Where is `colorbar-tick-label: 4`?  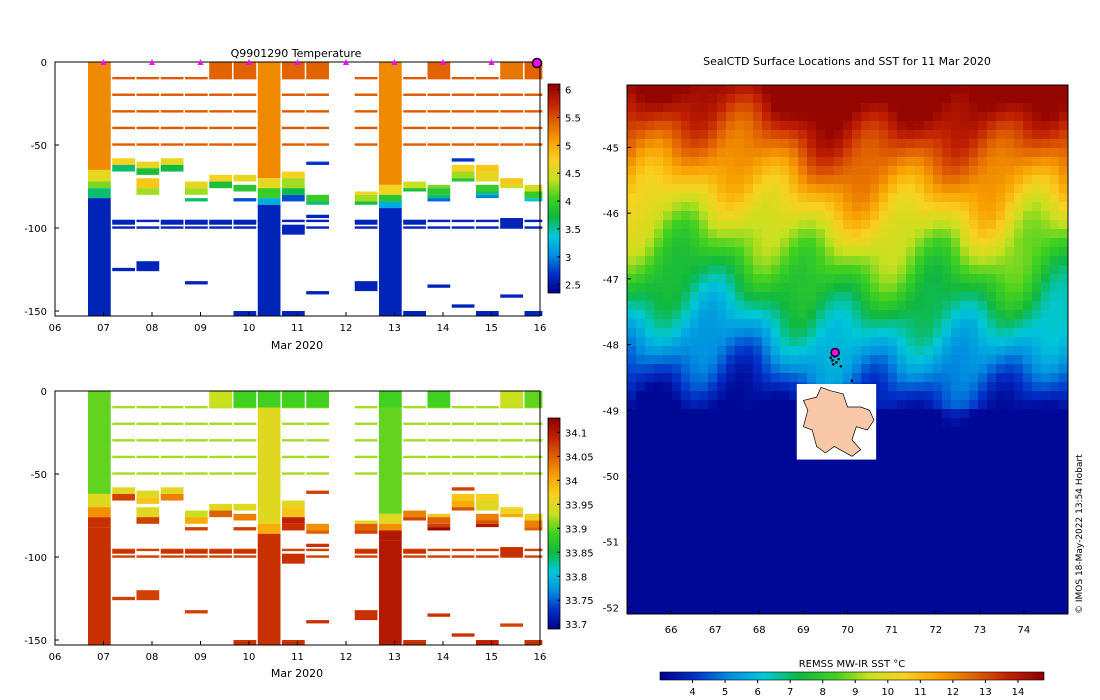
colorbar-tick-label: 4 is located at coordinates (568, 202).